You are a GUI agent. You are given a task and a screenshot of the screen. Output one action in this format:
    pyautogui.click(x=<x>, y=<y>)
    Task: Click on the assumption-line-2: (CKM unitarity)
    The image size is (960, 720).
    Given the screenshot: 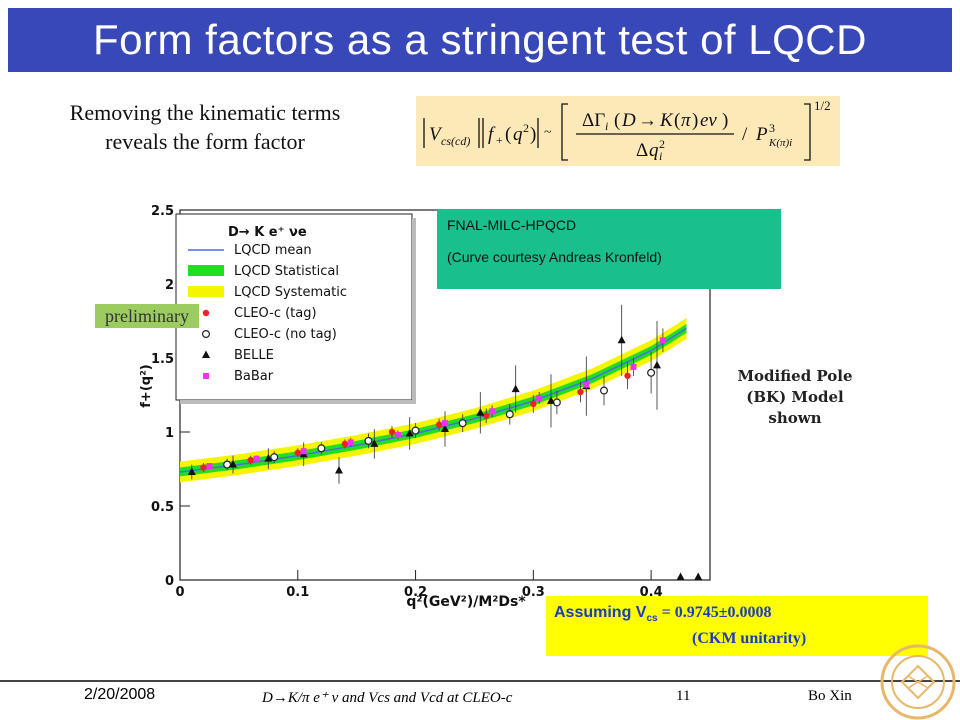 What is the action you would take?
    pyautogui.click(x=749, y=638)
    